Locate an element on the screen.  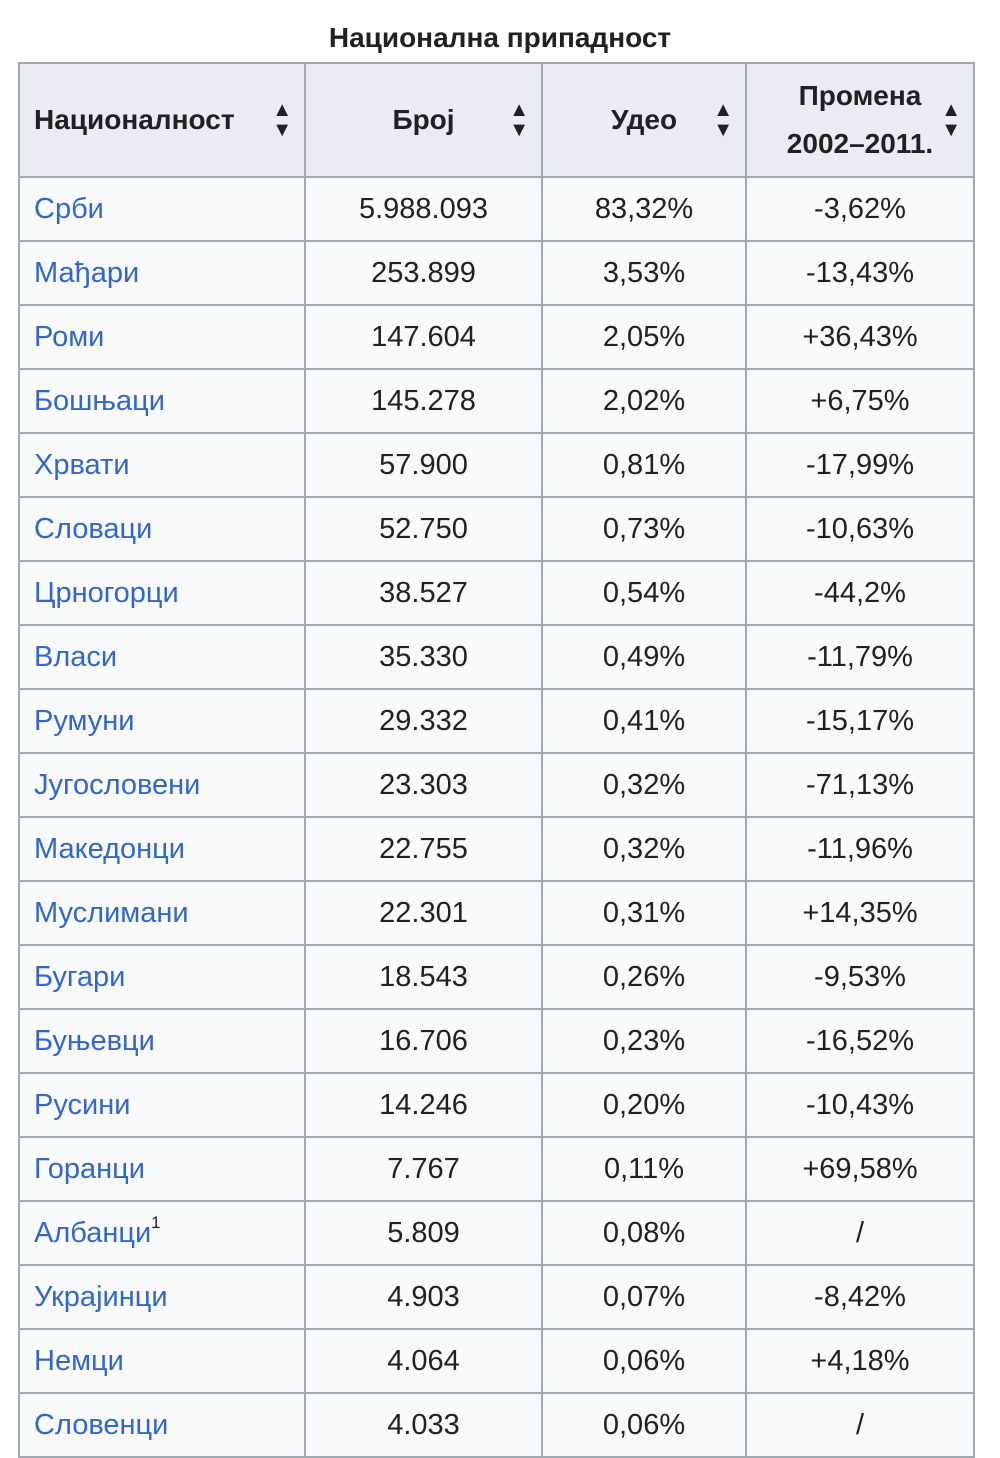
cell-share: 0,81% is located at coordinates (644, 465).